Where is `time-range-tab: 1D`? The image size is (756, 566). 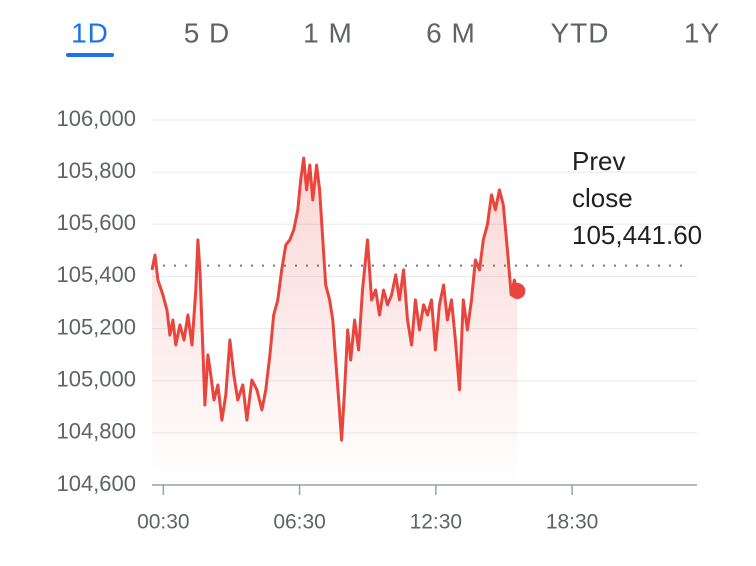 time-range-tab: 1D is located at coordinates (90, 32).